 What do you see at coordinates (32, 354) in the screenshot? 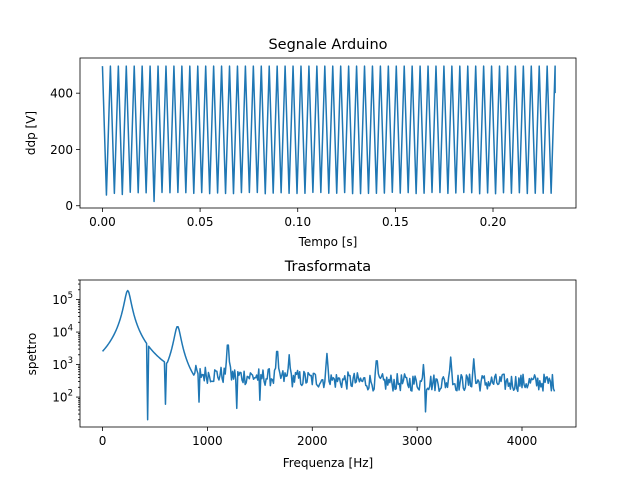
I see `spectrum-y-label: spettro` at bounding box center [32, 354].